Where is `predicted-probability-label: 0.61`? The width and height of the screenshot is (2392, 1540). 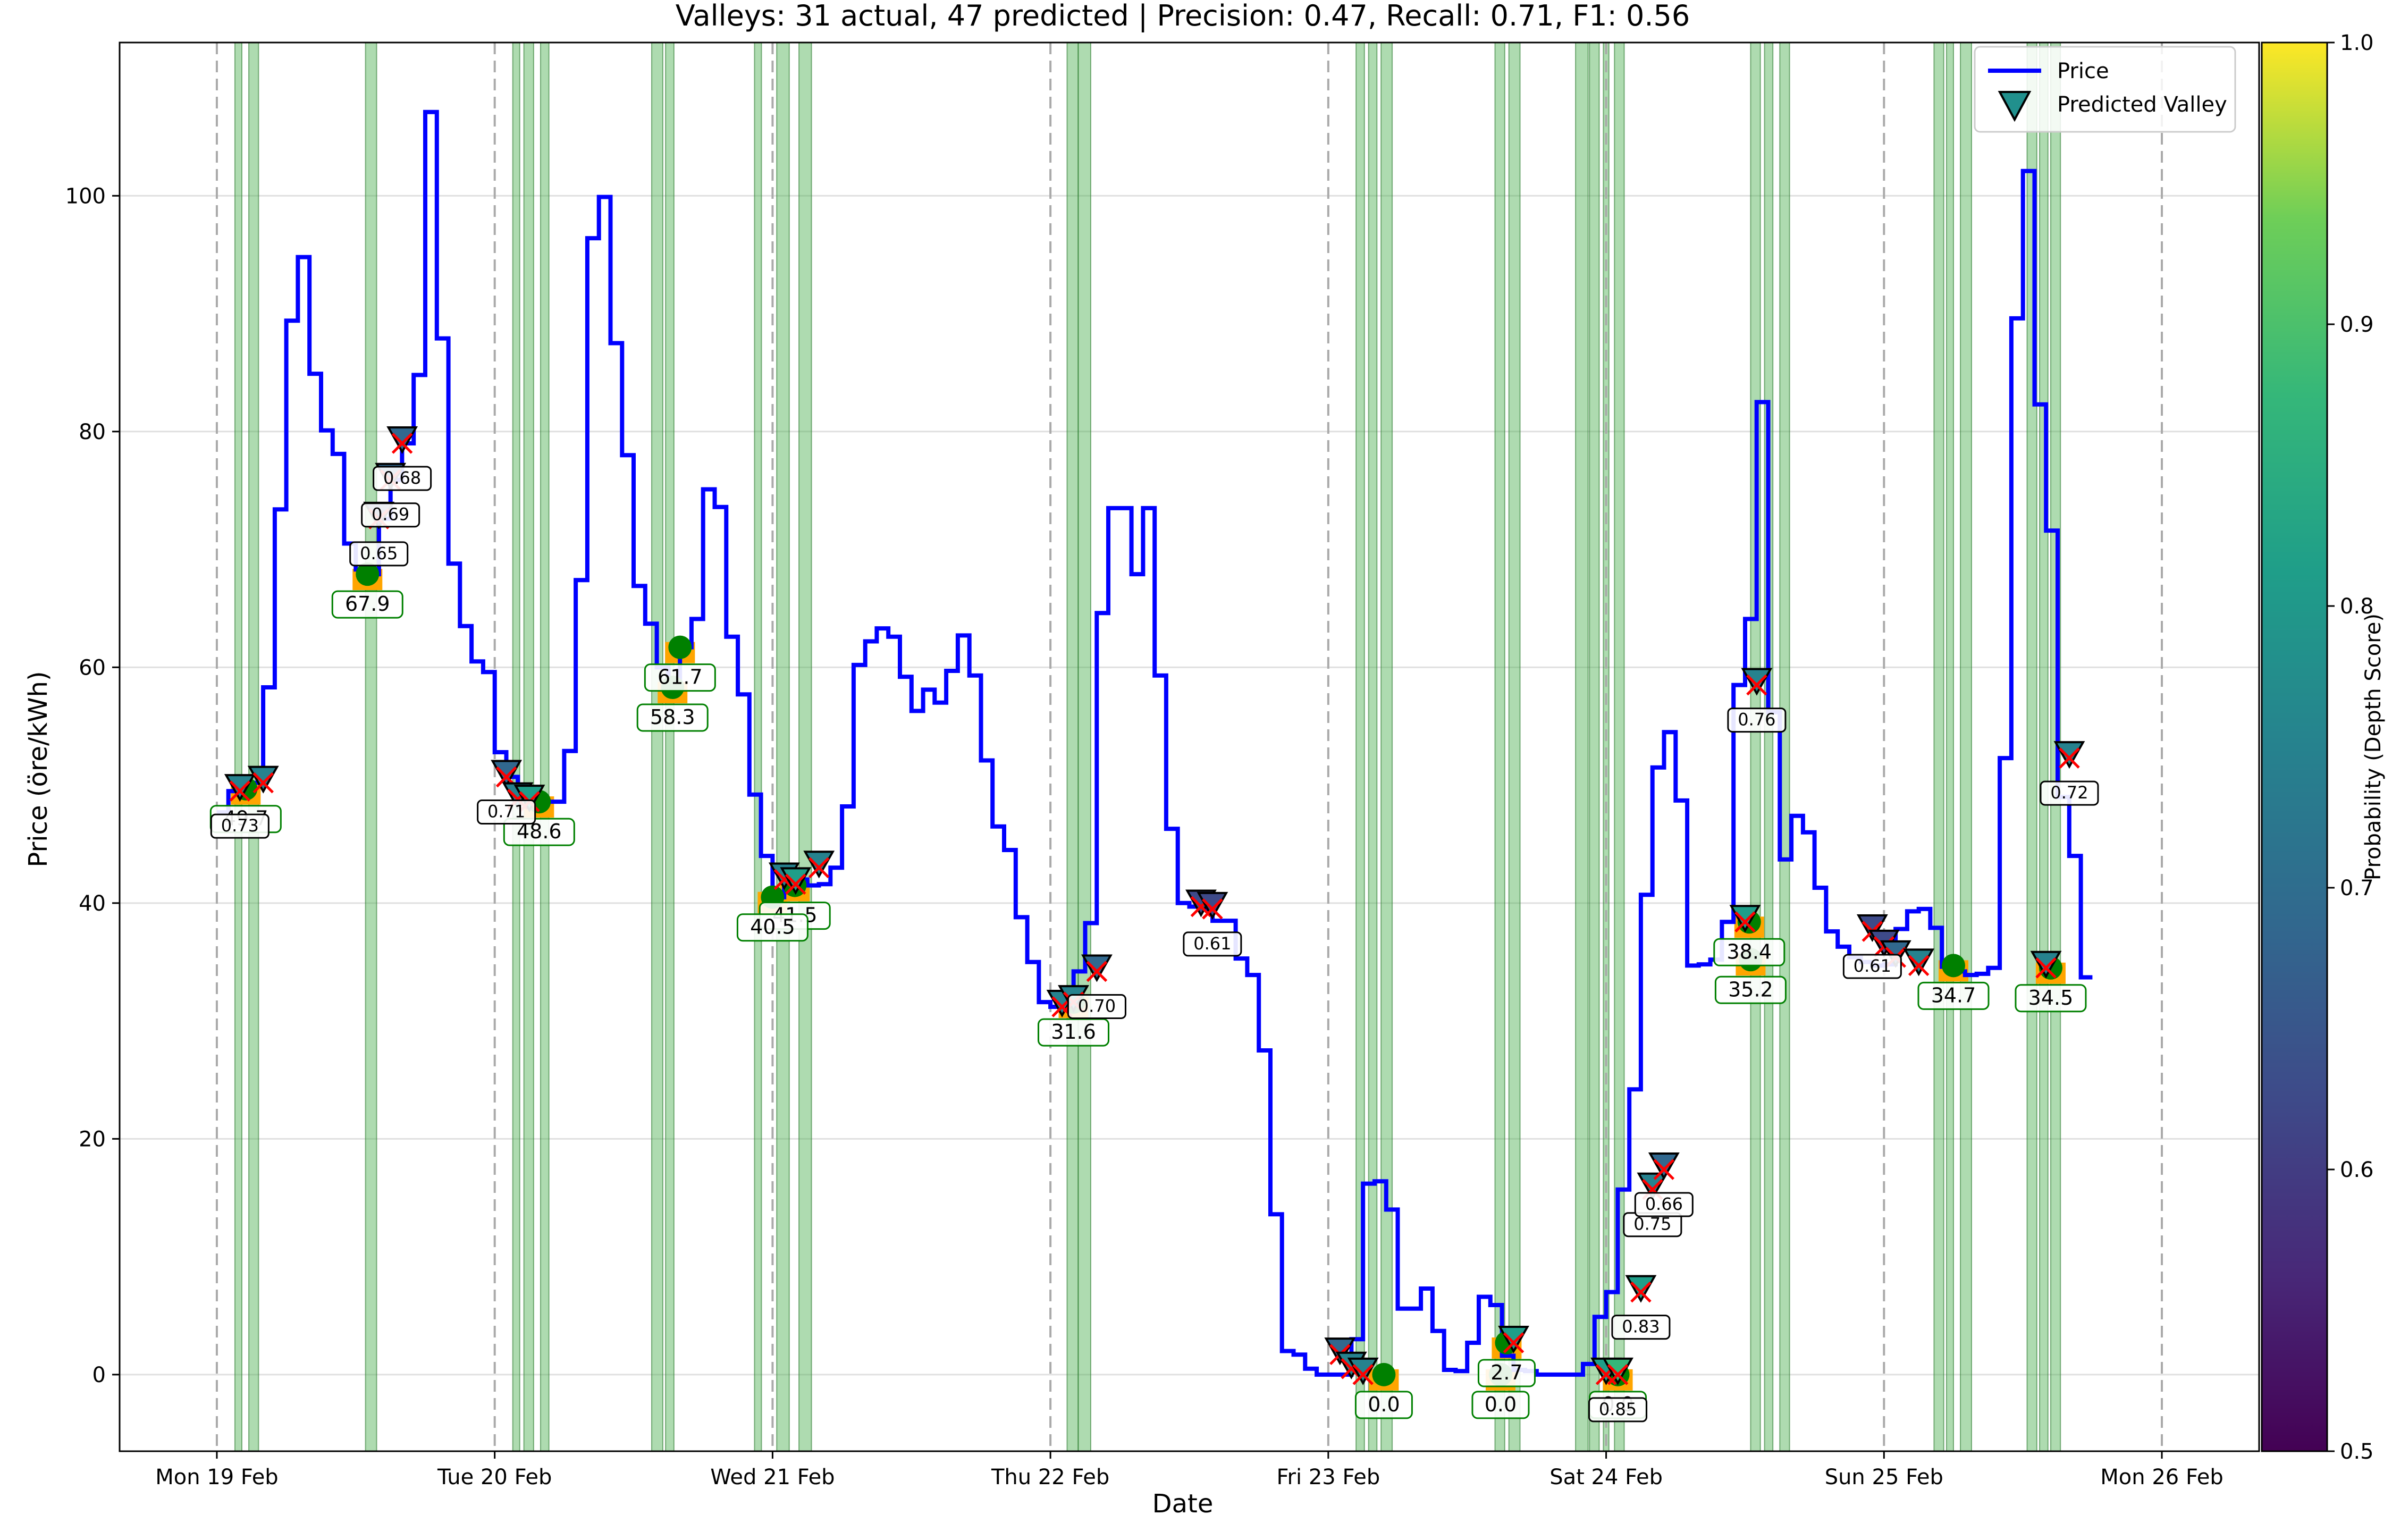 predicted-probability-label: 0.61 is located at coordinates (1212, 944).